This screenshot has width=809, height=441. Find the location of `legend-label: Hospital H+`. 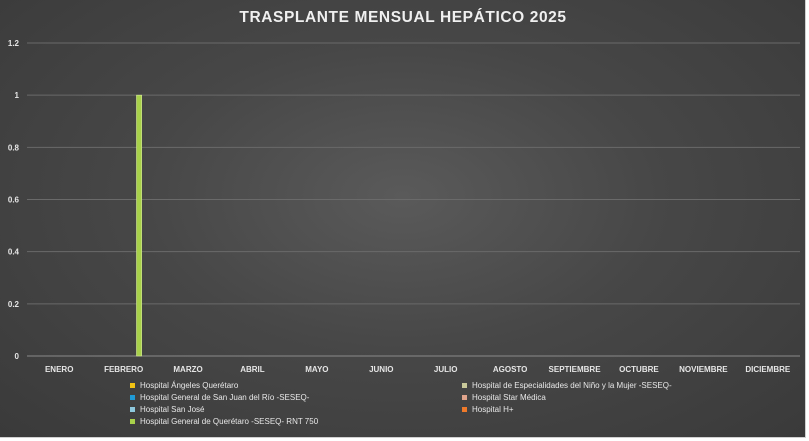

legend-label: Hospital H+ is located at coordinates (493, 409).